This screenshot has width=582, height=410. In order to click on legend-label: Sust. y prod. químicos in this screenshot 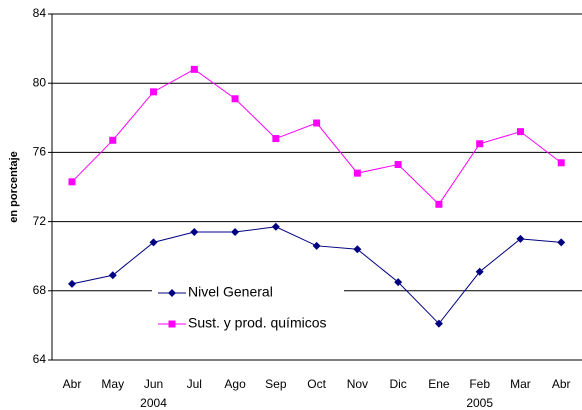, I will do `click(257, 323)`.